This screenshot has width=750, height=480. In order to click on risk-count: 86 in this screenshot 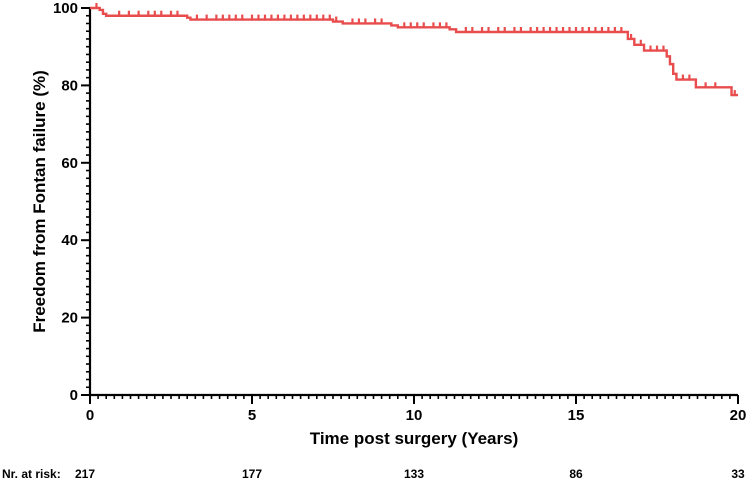, I will do `click(576, 473)`.